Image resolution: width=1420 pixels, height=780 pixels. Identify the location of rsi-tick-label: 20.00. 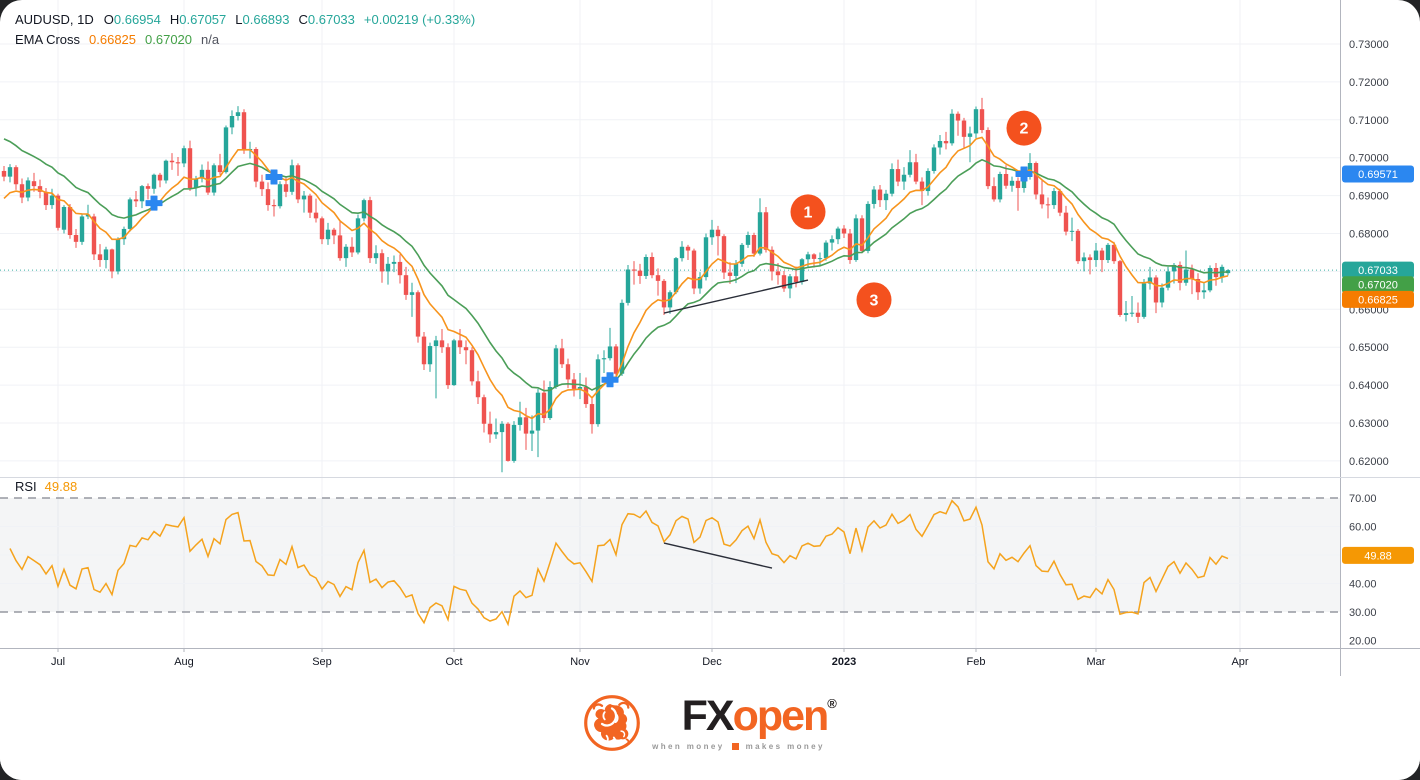
(1363, 642).